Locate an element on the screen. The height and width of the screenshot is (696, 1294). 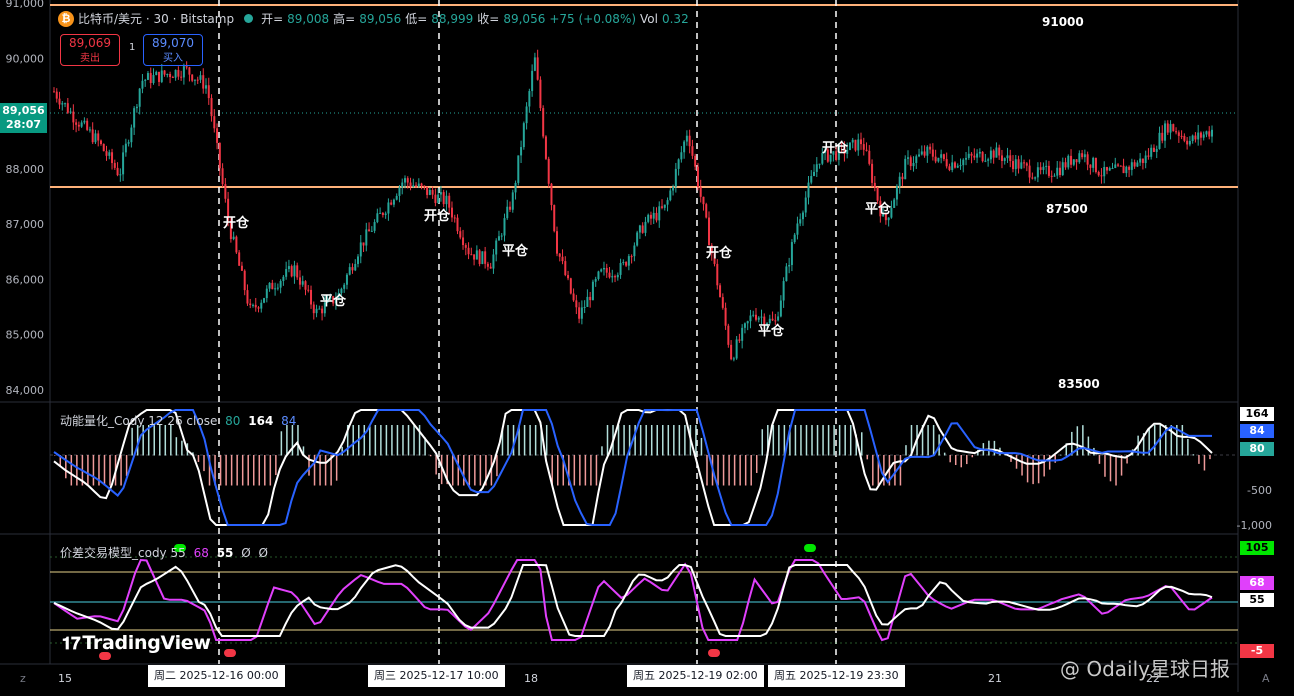
sell-button: 89,069 卖出 is located at coordinates (90, 50).